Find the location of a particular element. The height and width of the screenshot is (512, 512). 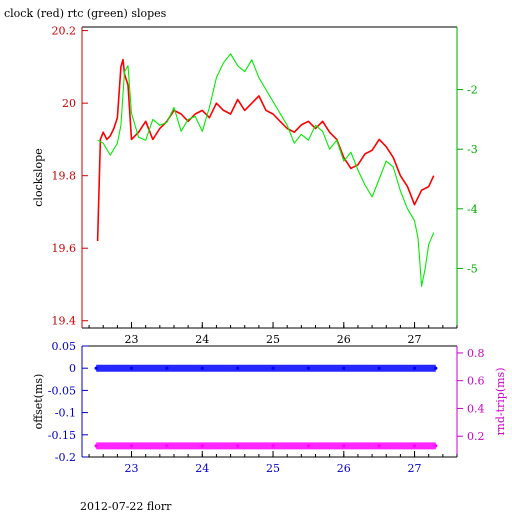

footer-label: 2012-07-22 florr is located at coordinates (126, 506).